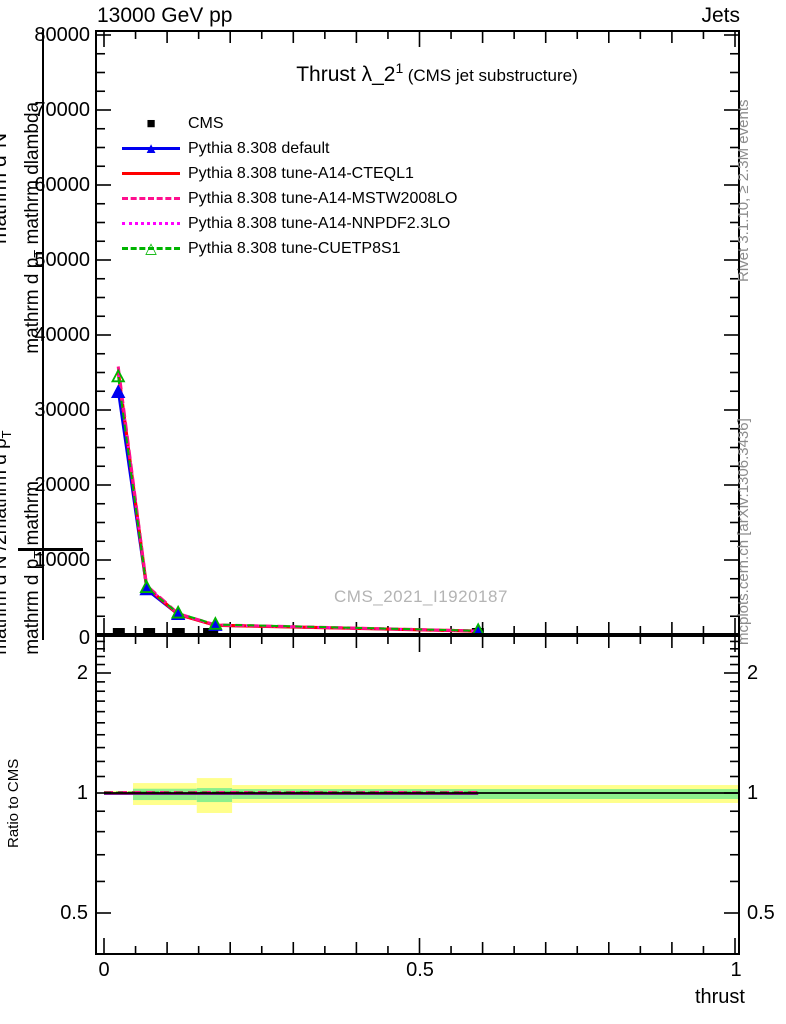  What do you see at coordinates (399, 68) in the screenshot?
I see `plot-title-superscript: 1` at bounding box center [399, 68].